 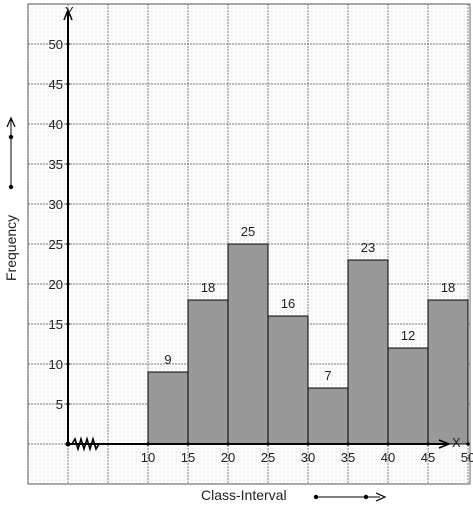 I want to click on y-axis-arrow-icon, so click(x=11, y=153).